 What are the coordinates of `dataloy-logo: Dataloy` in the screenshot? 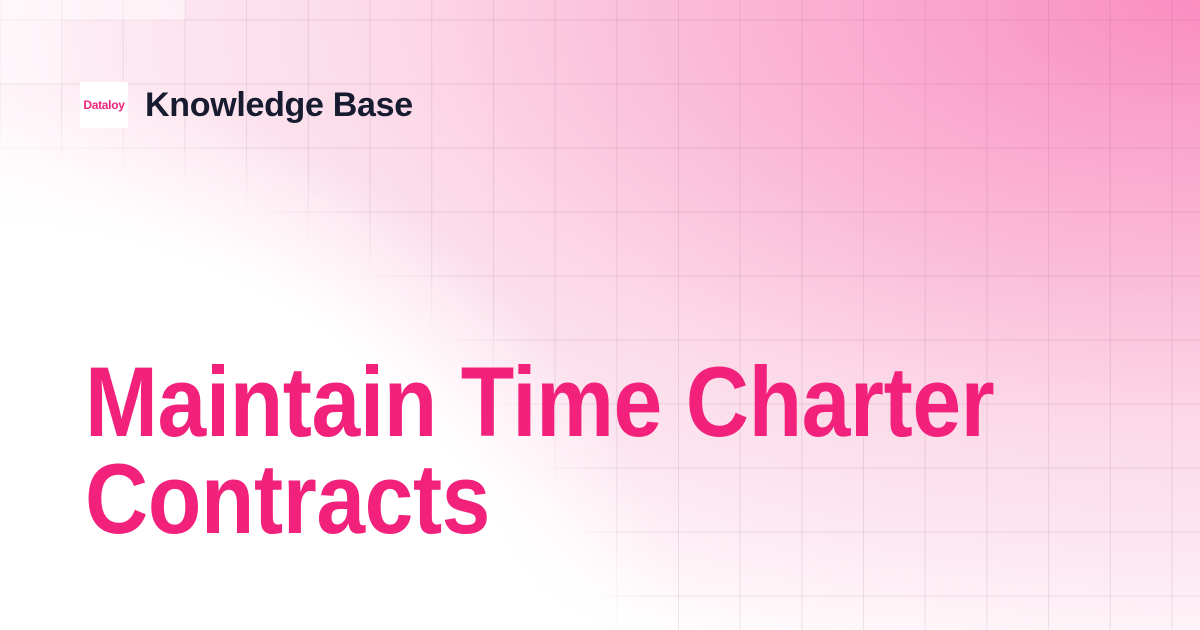 It's located at (104, 105).